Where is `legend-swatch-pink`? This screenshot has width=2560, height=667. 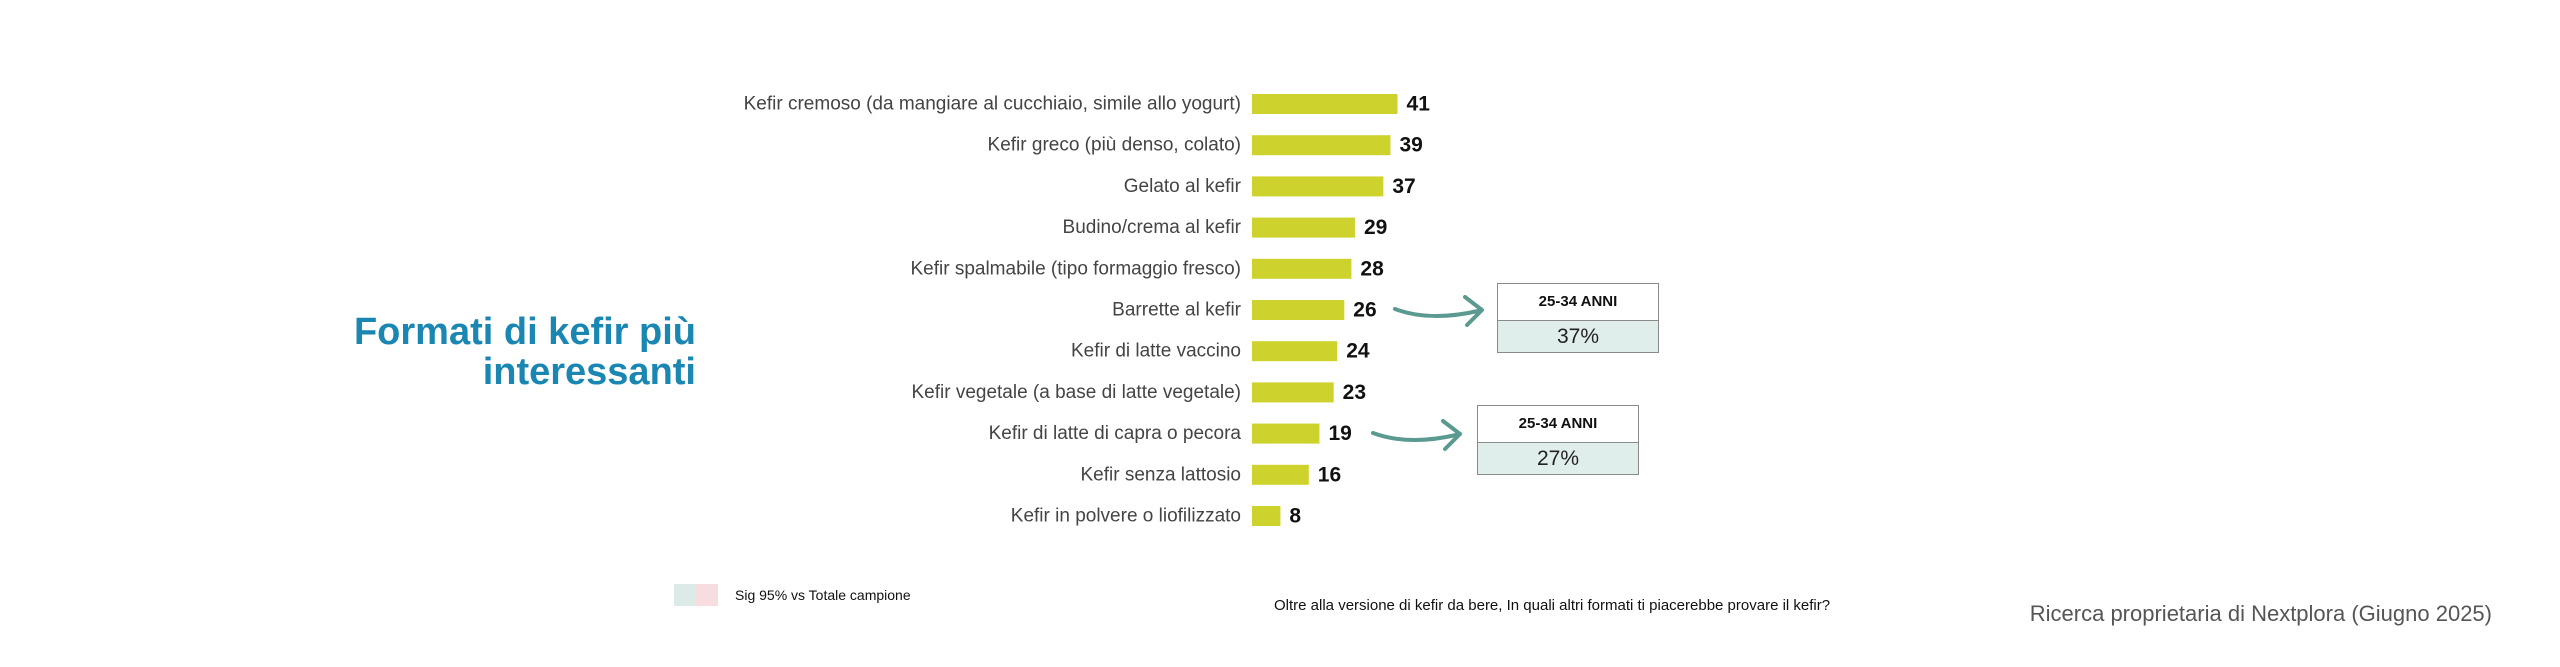 legend-swatch-pink is located at coordinates (707, 595).